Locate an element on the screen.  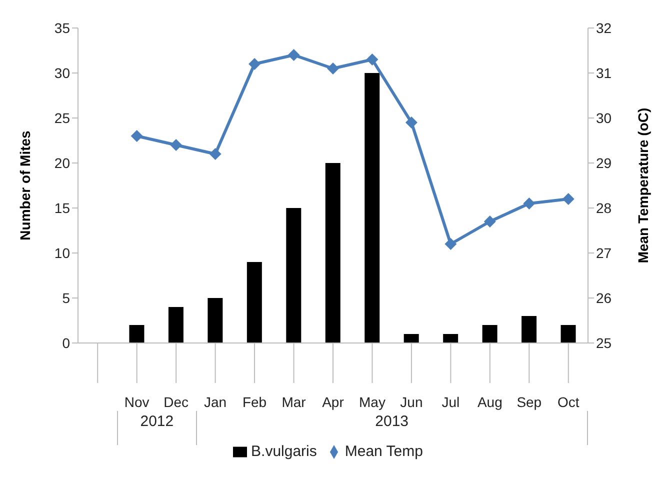
x-tick-label: Dec is located at coordinates (176, 402).